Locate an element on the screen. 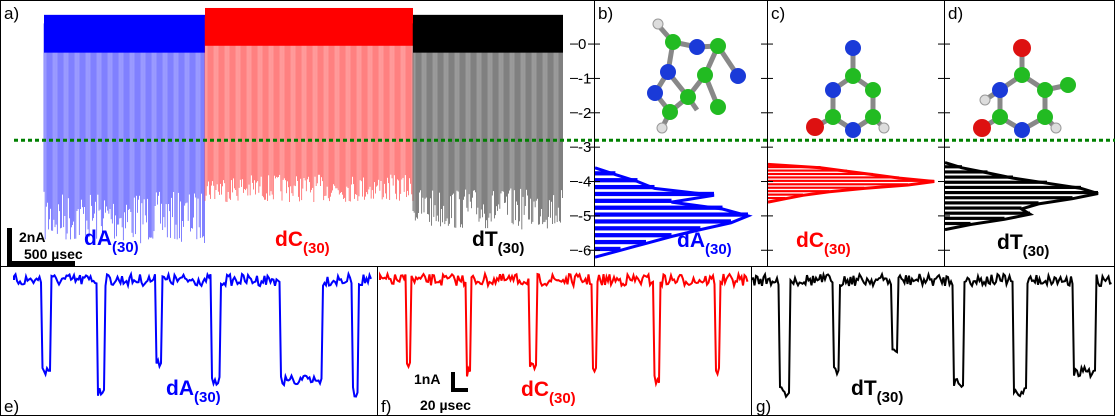 The image size is (1115, 416). scalebar-f-time: 20 µsec is located at coordinates (445, 405).